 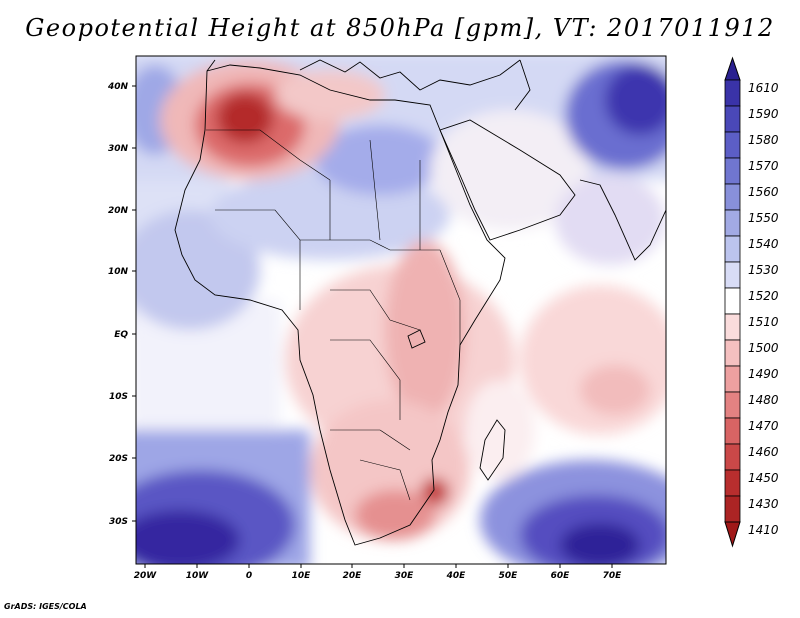 What do you see at coordinates (763, 322) in the screenshot?
I see `colorbar-label-1510: 1510` at bounding box center [763, 322].